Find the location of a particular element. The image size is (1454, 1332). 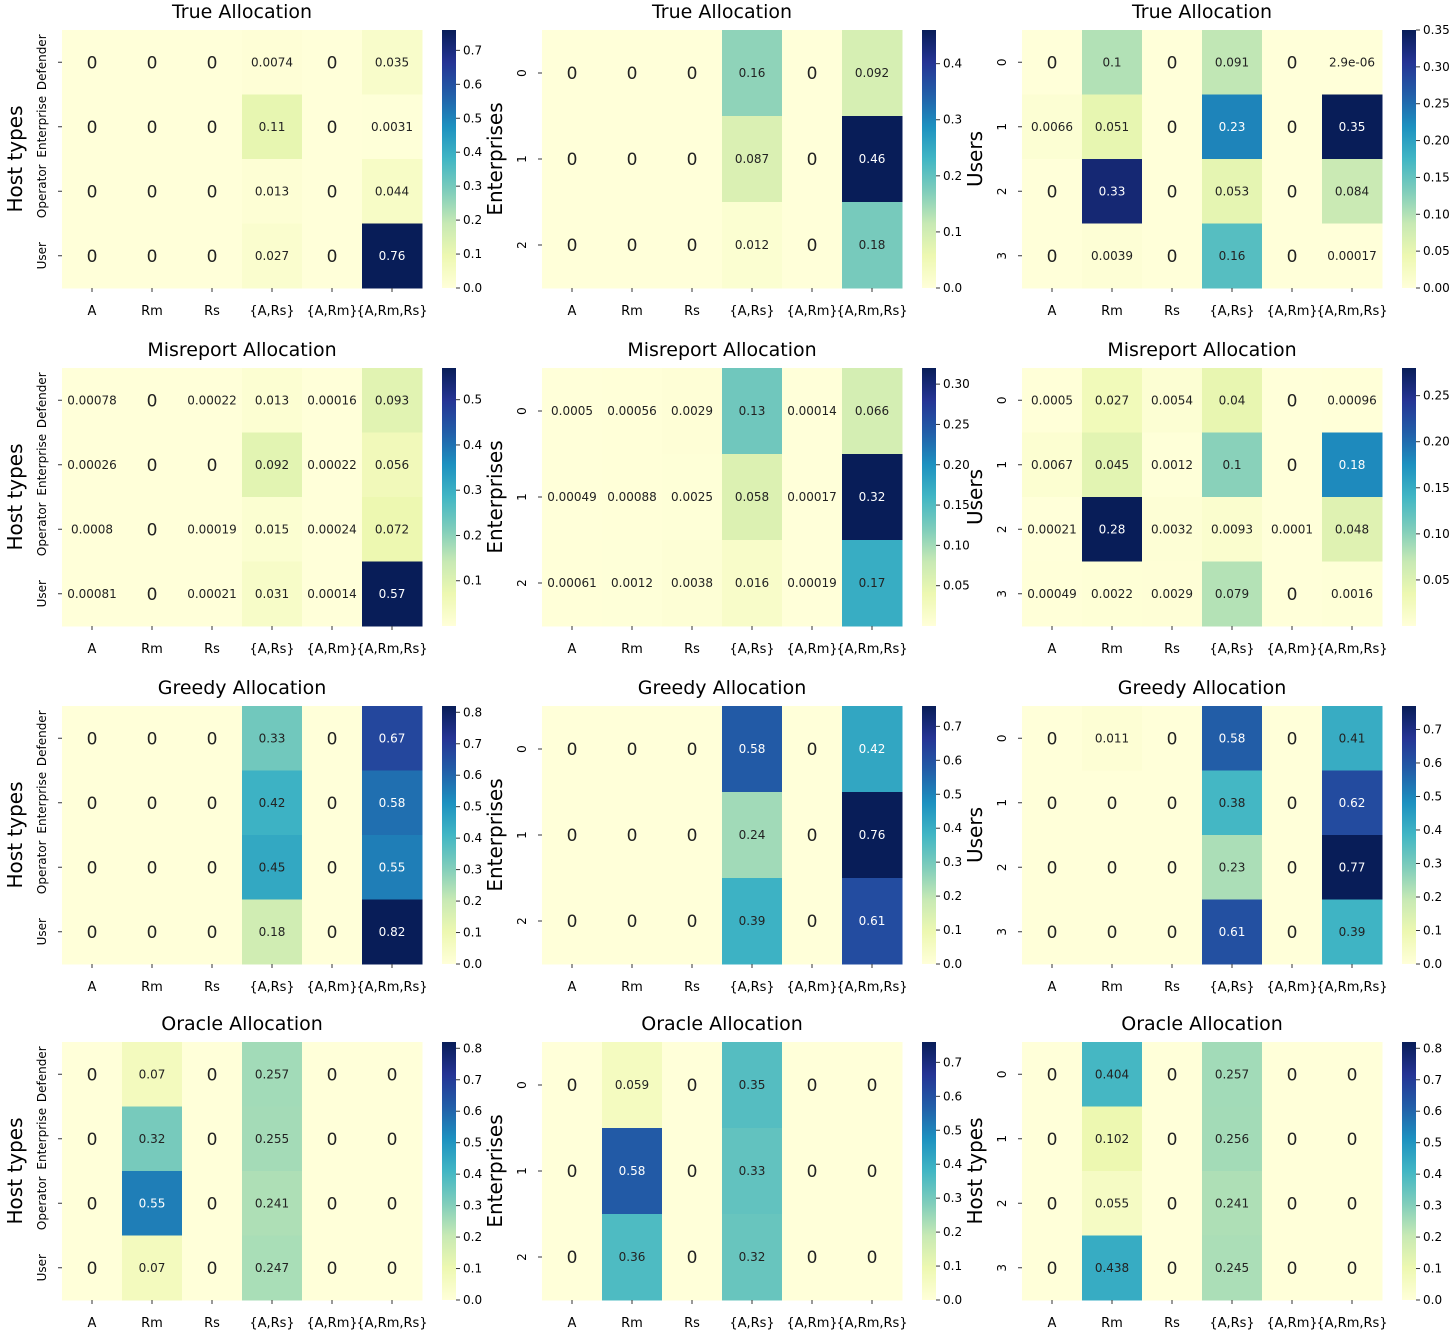

colorbar-tick-label: 0.30 is located at coordinates (956, 384).